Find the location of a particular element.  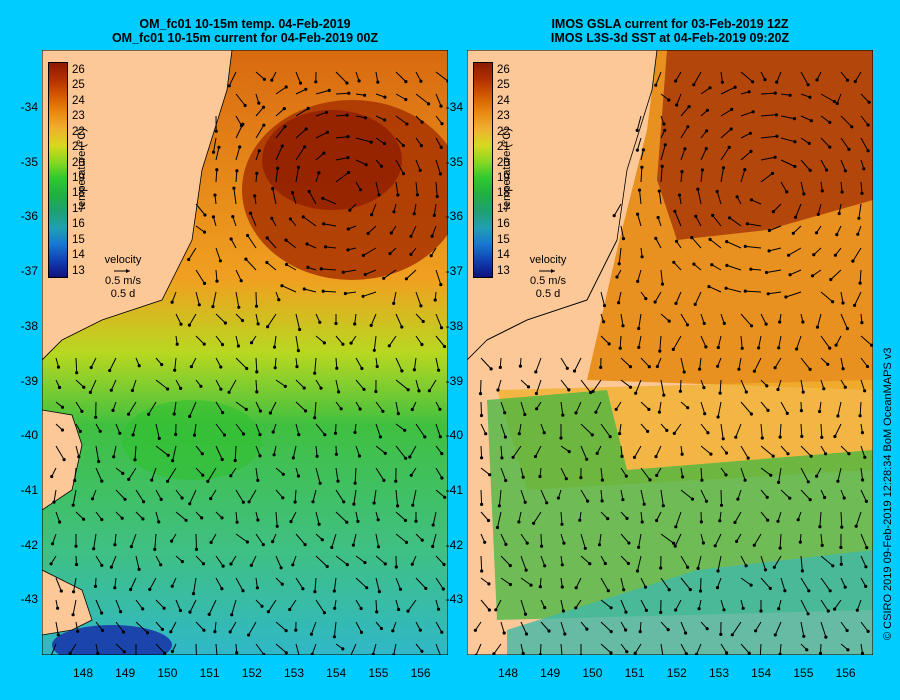

velocity-speed: 0.5 m/s is located at coordinates (123, 281).